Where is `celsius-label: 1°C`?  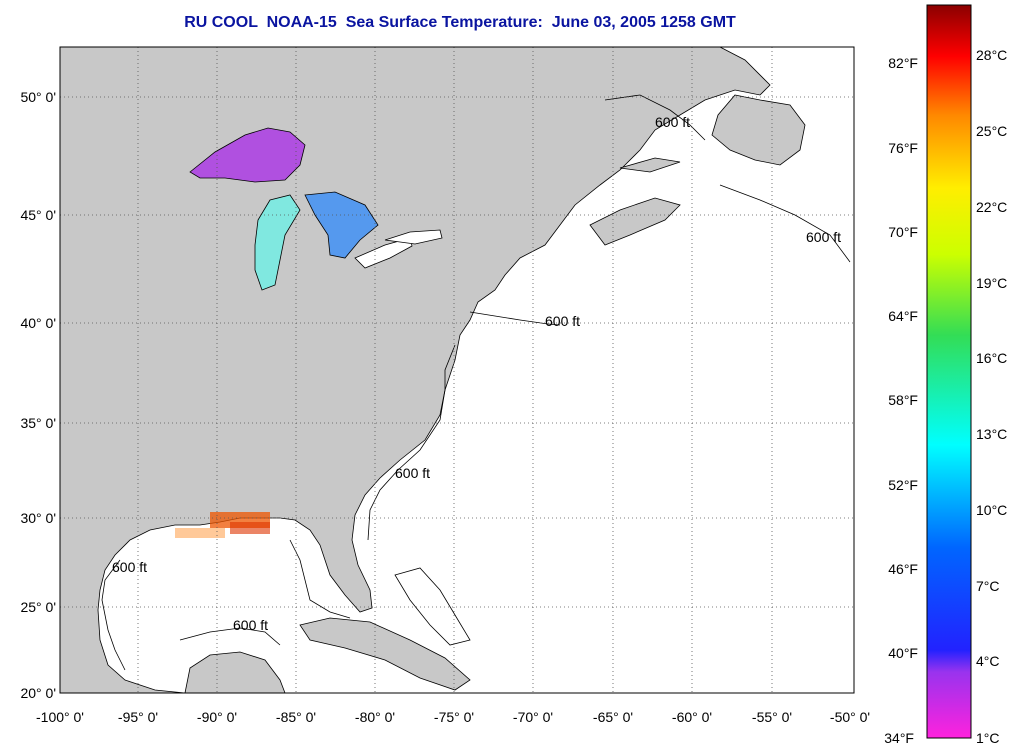
celsius-label: 1°C is located at coordinates (988, 738).